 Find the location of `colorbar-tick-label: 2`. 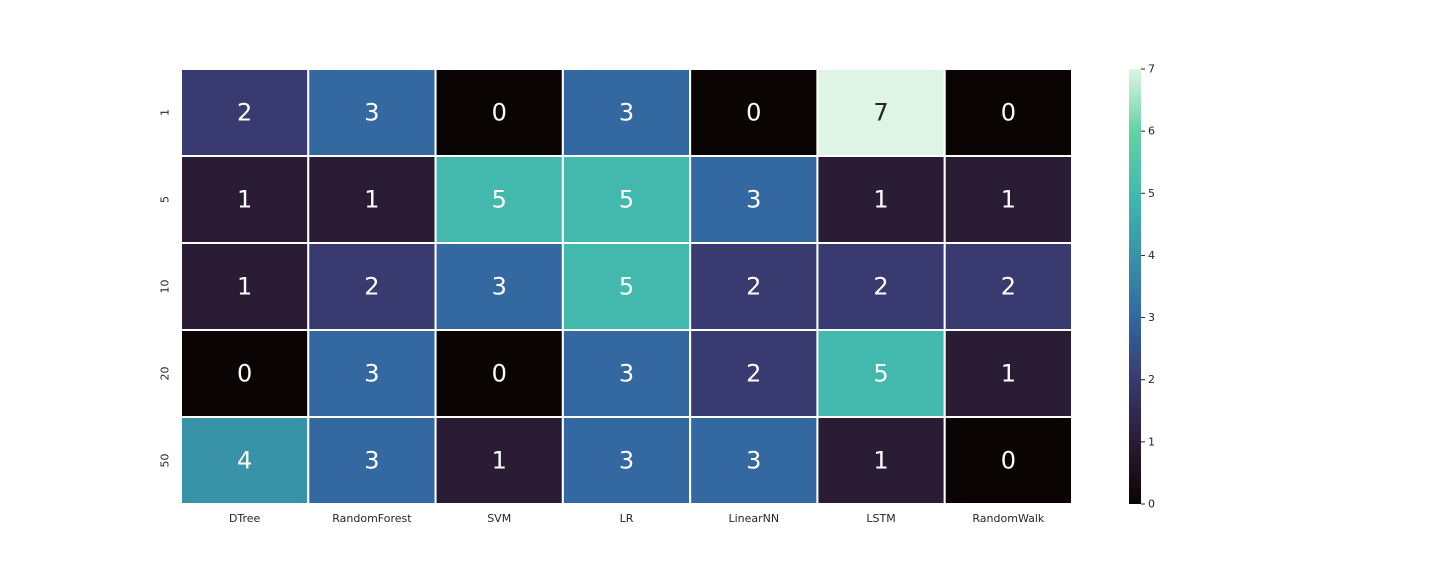

colorbar-tick-label: 2 is located at coordinates (1151, 379).